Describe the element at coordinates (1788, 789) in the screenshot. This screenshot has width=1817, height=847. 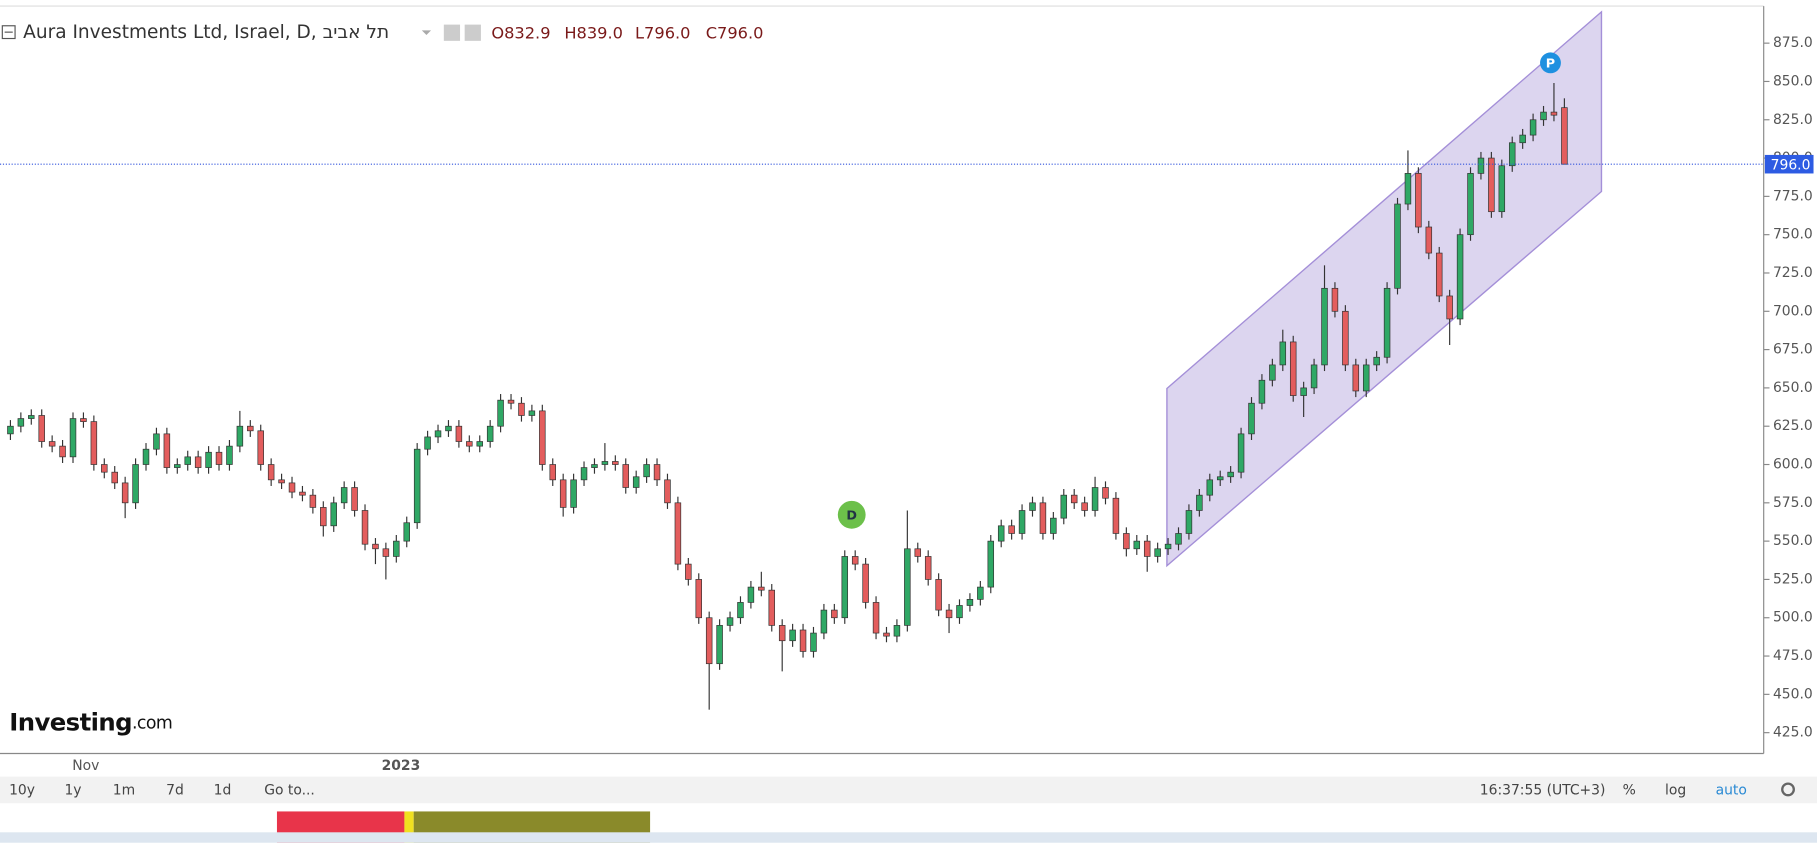
I see `settings-icon` at that location.